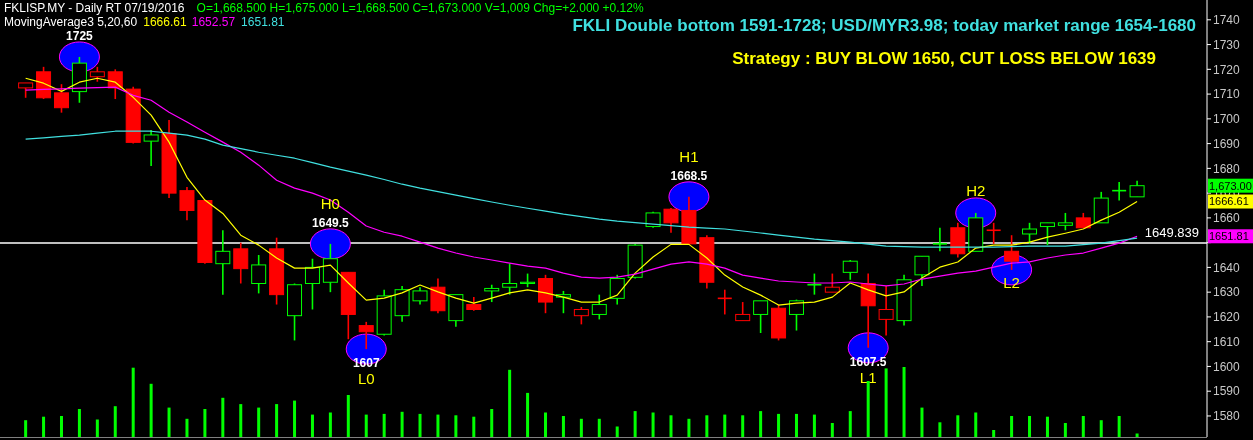 The image size is (1253, 440). What do you see at coordinates (420, 8) in the screenshot?
I see `annotation: O=1,668.500 H=1,675.000 L=1,668.500 C=1,673.000 V=1,009 Chg=+2.000 +0.12%` at bounding box center [420, 8].